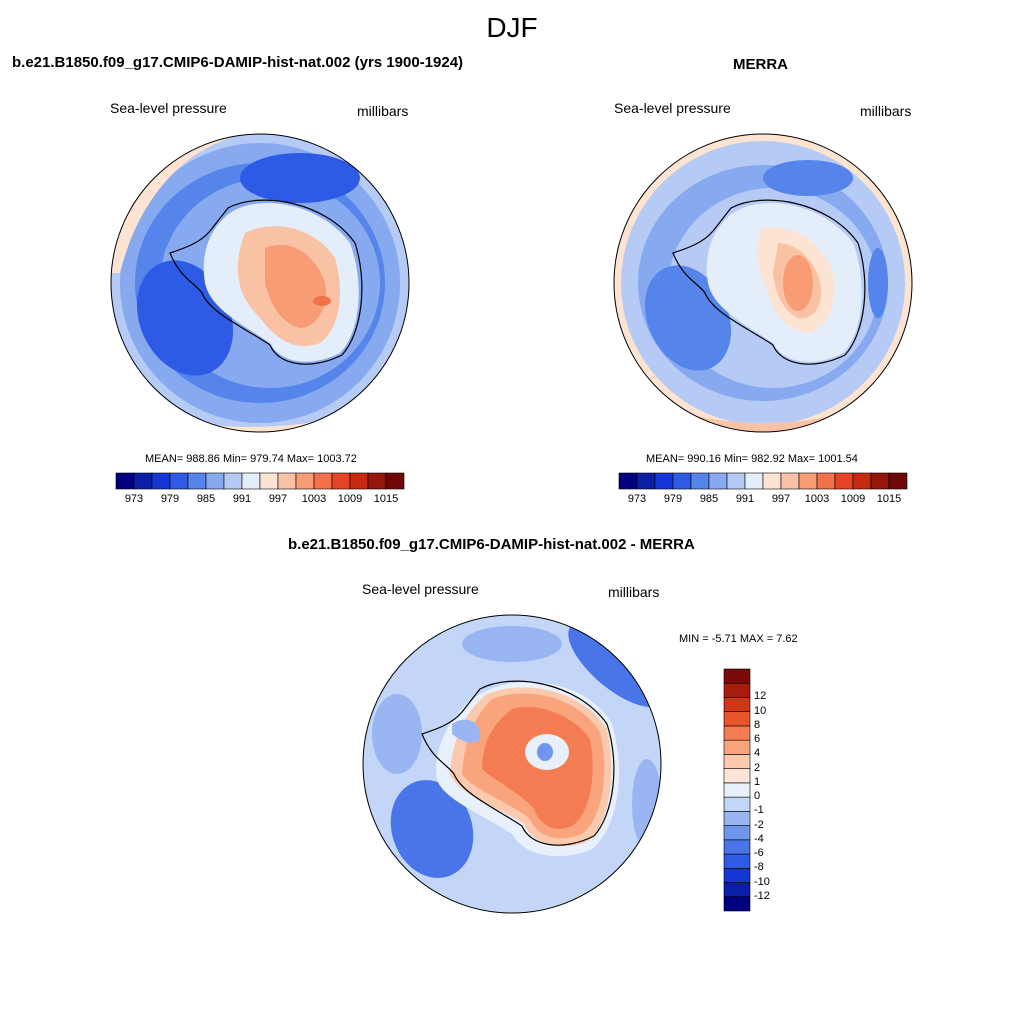 This screenshot has height=1024, width=1024. I want to click on interior-negative, so click(545, 752).